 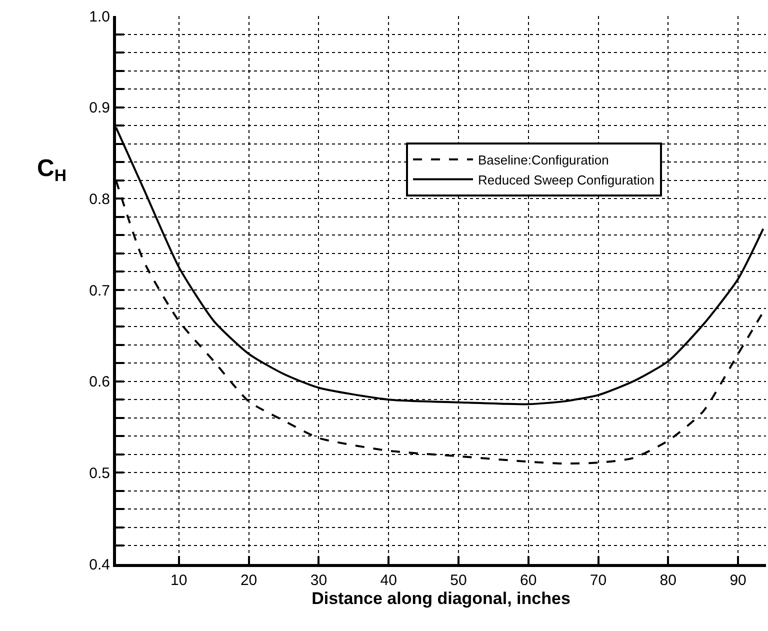 I want to click on x-tick-label: 30, so click(x=319, y=580).